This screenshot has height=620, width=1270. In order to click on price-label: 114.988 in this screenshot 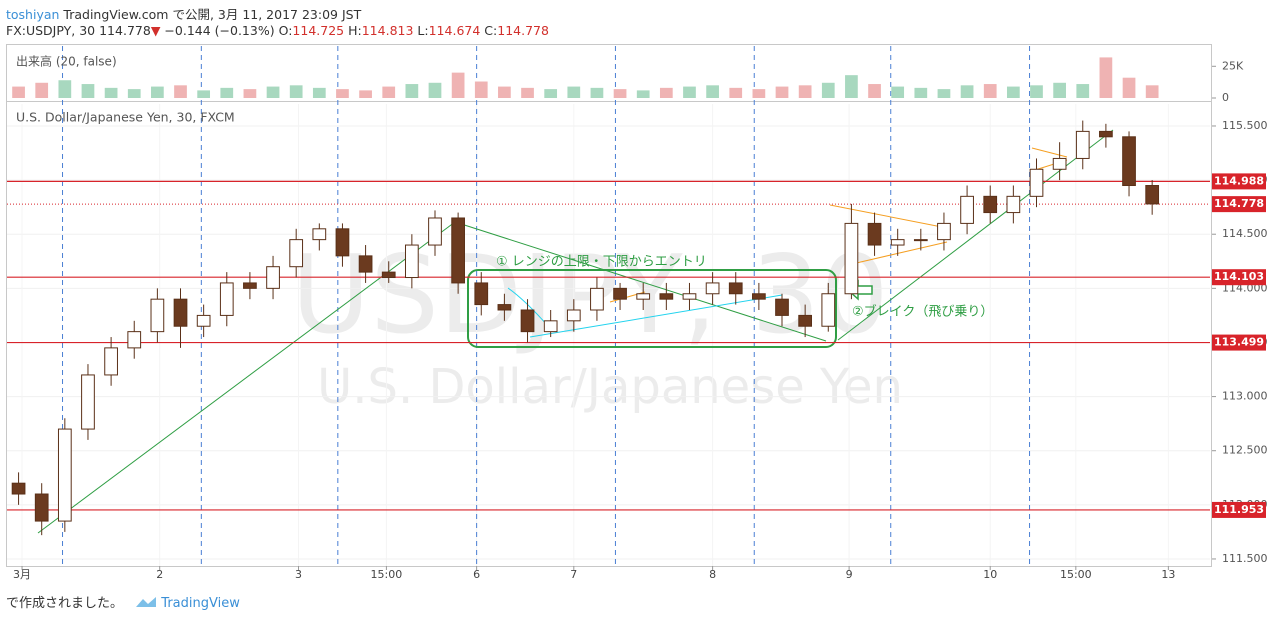, I will do `click(1239, 180)`.